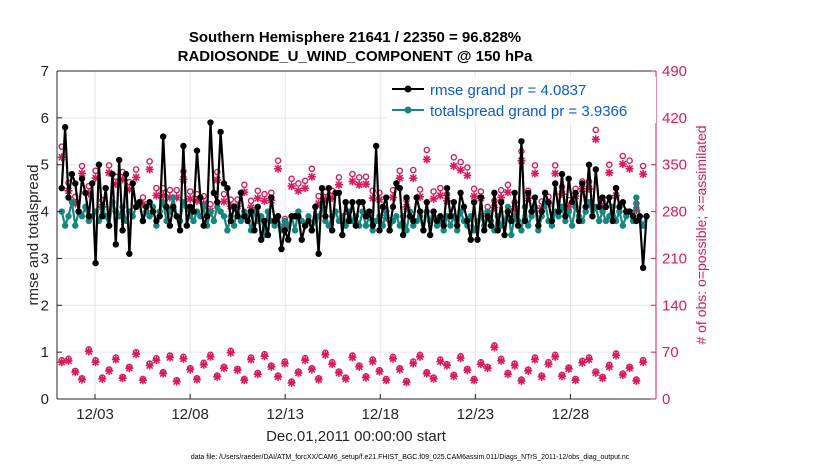  I want to click on x-axis-label: Dec.01,2011 00:00:00 start, so click(356, 436).